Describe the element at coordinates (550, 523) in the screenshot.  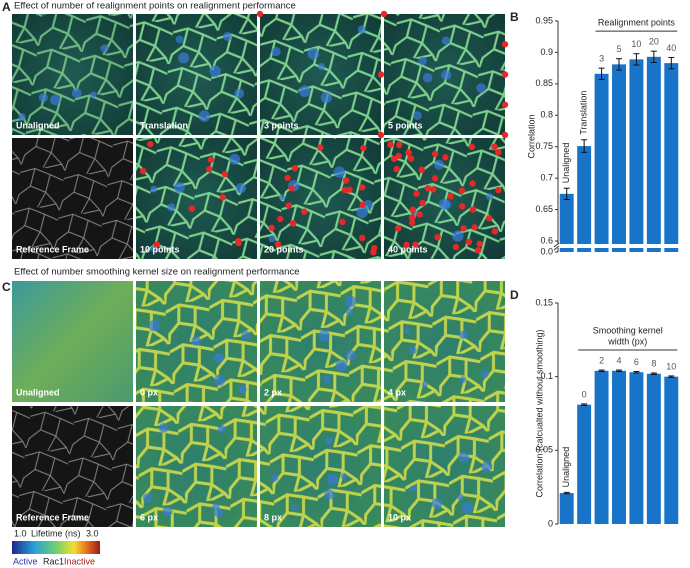
I see `y-tick-label: 0` at that location.